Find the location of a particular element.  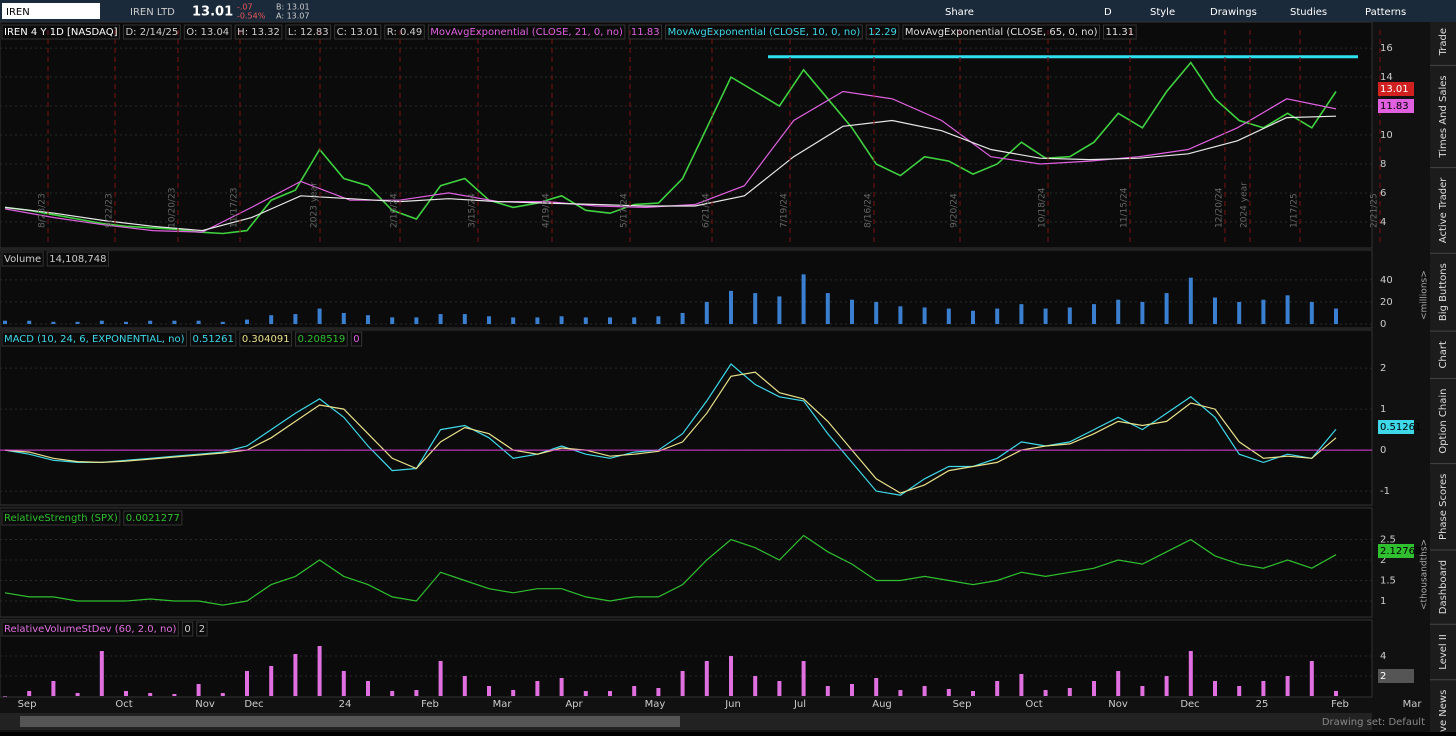

y-tick-label: -1 is located at coordinates (1385, 491).